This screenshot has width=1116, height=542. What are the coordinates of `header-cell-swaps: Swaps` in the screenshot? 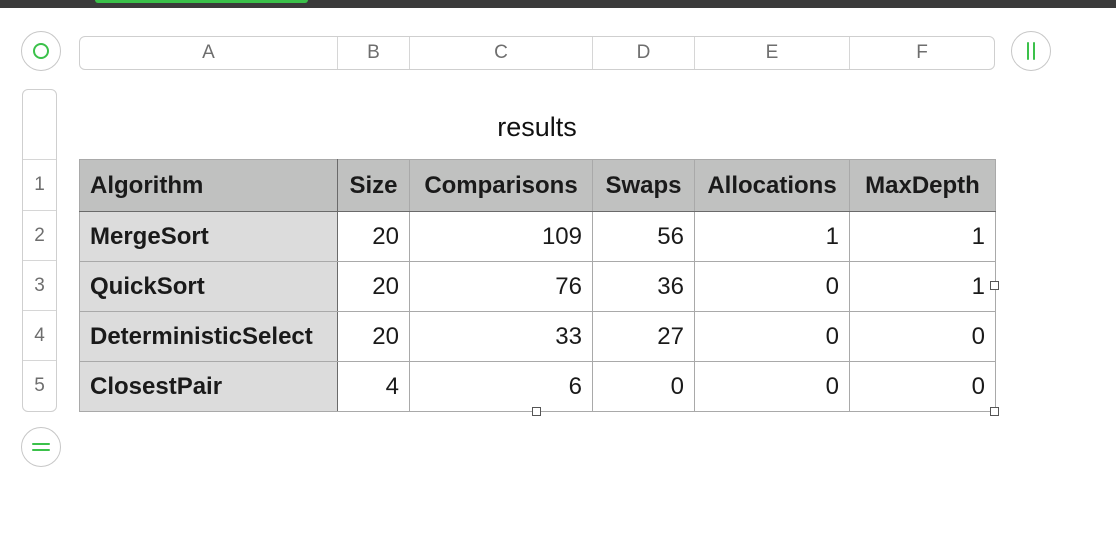 It's located at (643, 185).